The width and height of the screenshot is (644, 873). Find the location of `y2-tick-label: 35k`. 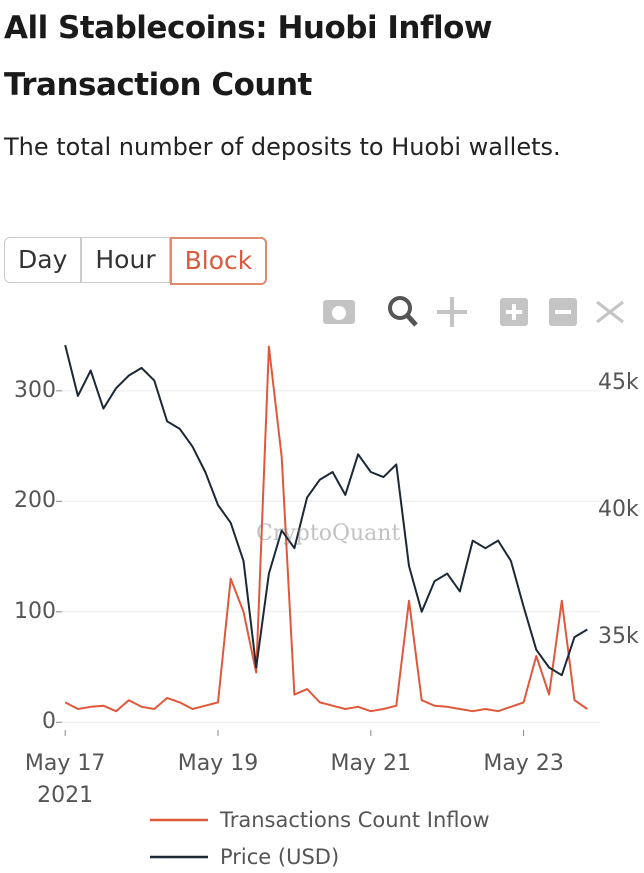

y2-tick-label: 35k is located at coordinates (618, 637).